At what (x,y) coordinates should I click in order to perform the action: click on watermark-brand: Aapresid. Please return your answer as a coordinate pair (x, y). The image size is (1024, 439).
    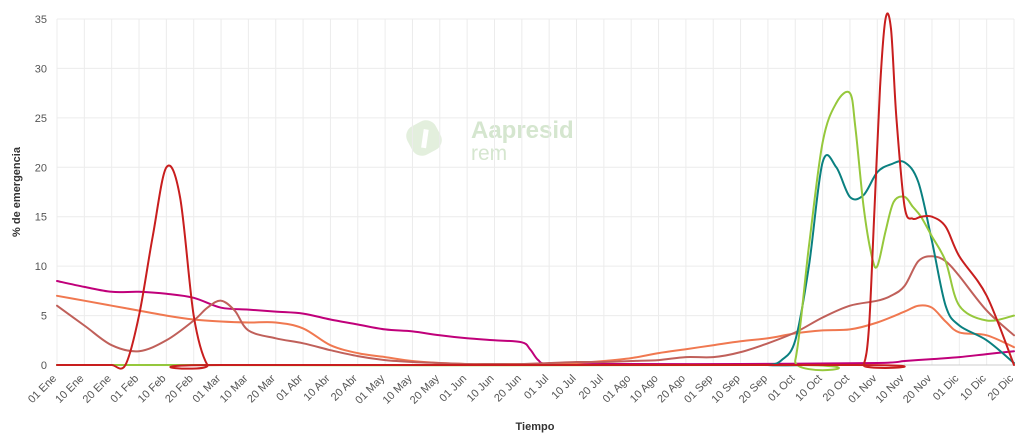
    Looking at the image, I should click on (522, 130).